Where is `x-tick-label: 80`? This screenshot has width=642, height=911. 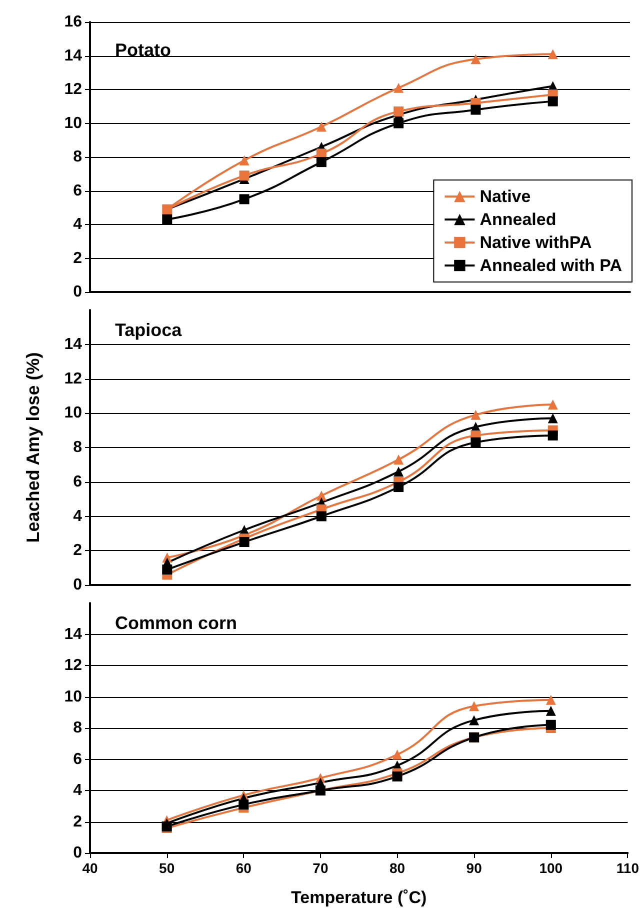
x-tick-label: 80 is located at coordinates (397, 868).